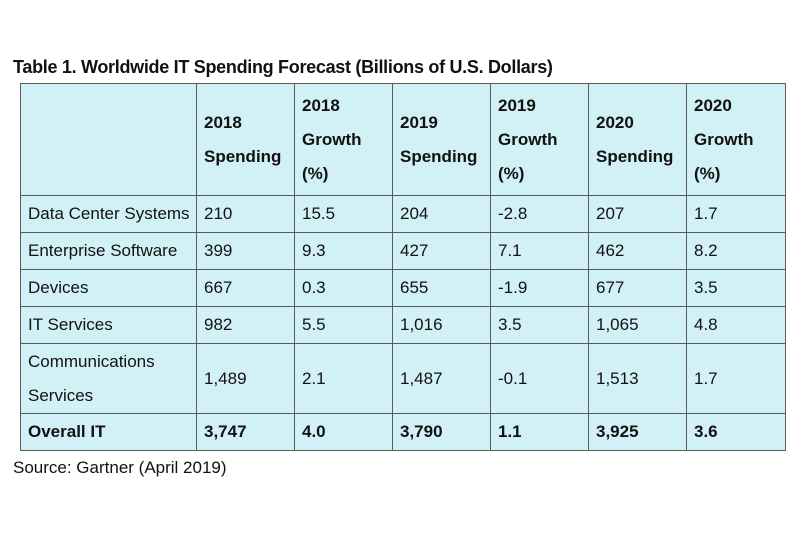  I want to click on table-cell: 5.5, so click(343, 325).